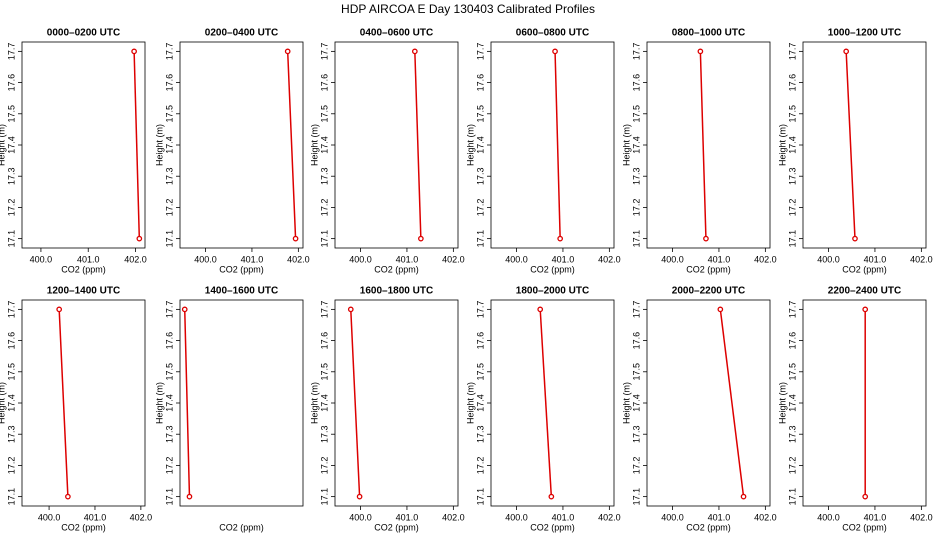 This screenshot has width=936, height=540. Describe the element at coordinates (708, 291) in the screenshot. I see `panel-title: 2000–2200 UTC` at that location.